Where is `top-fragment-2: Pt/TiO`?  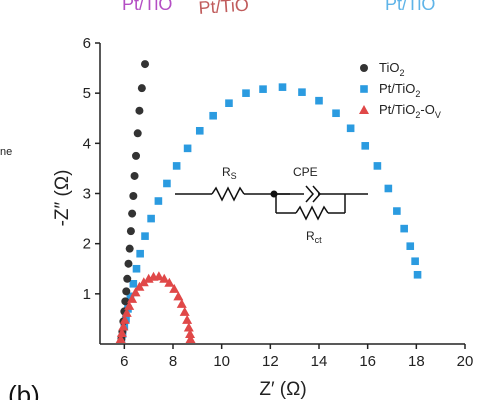
top-fragment-2: Pt/TiO is located at coordinates (224, 9).